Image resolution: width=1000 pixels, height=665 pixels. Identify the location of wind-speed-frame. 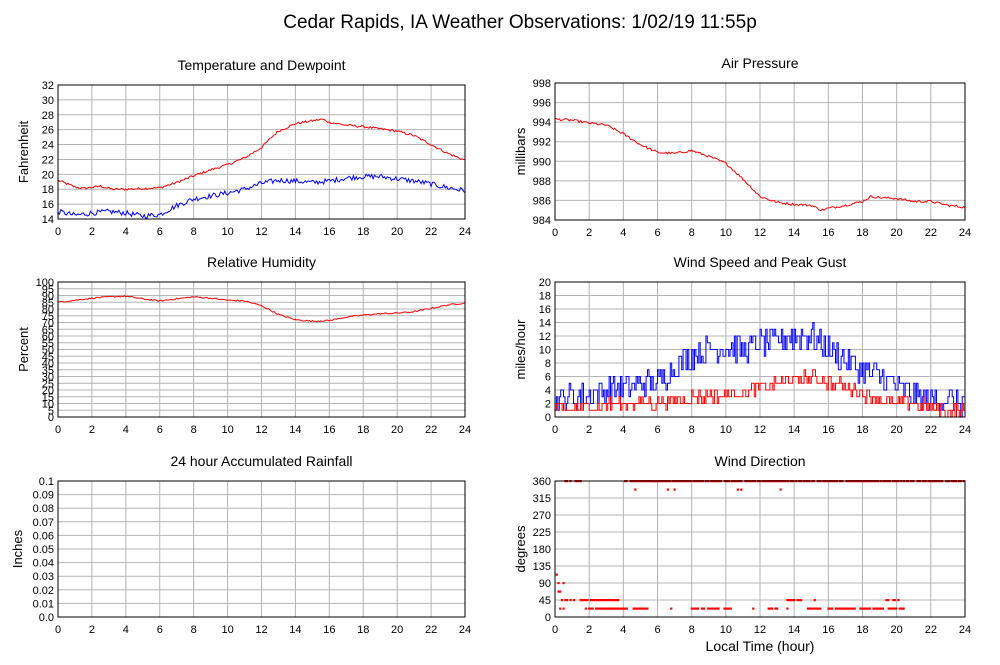
(760, 349).